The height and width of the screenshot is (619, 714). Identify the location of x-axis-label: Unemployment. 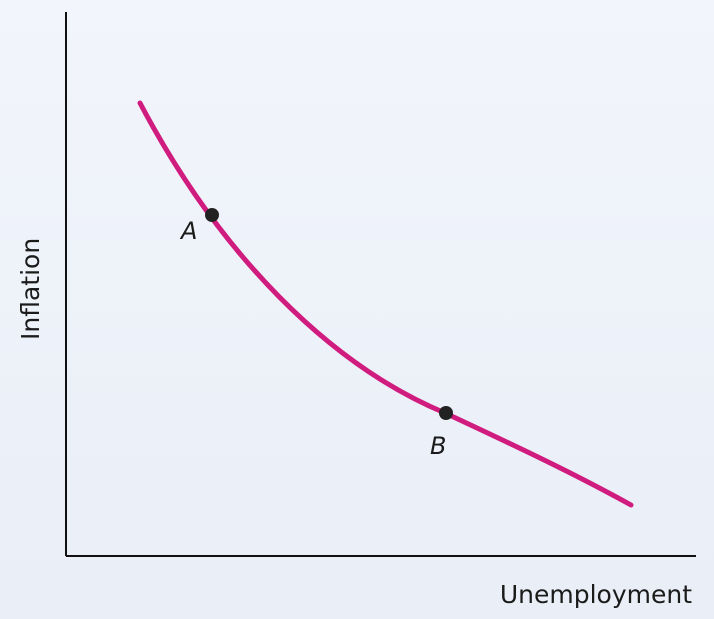
(595, 594).